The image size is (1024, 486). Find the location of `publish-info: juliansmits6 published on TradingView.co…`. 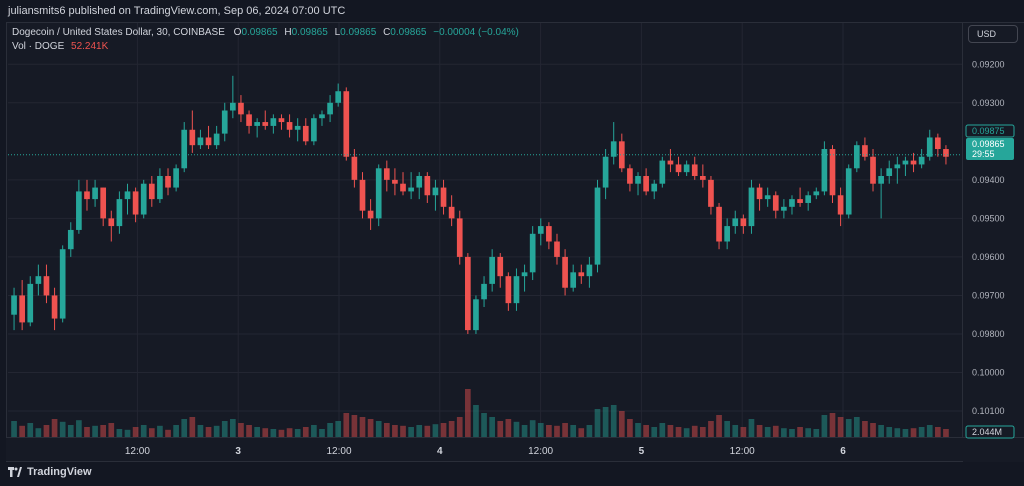

publish-info: juliansmits6 published on TradingView.co… is located at coordinates (177, 11).